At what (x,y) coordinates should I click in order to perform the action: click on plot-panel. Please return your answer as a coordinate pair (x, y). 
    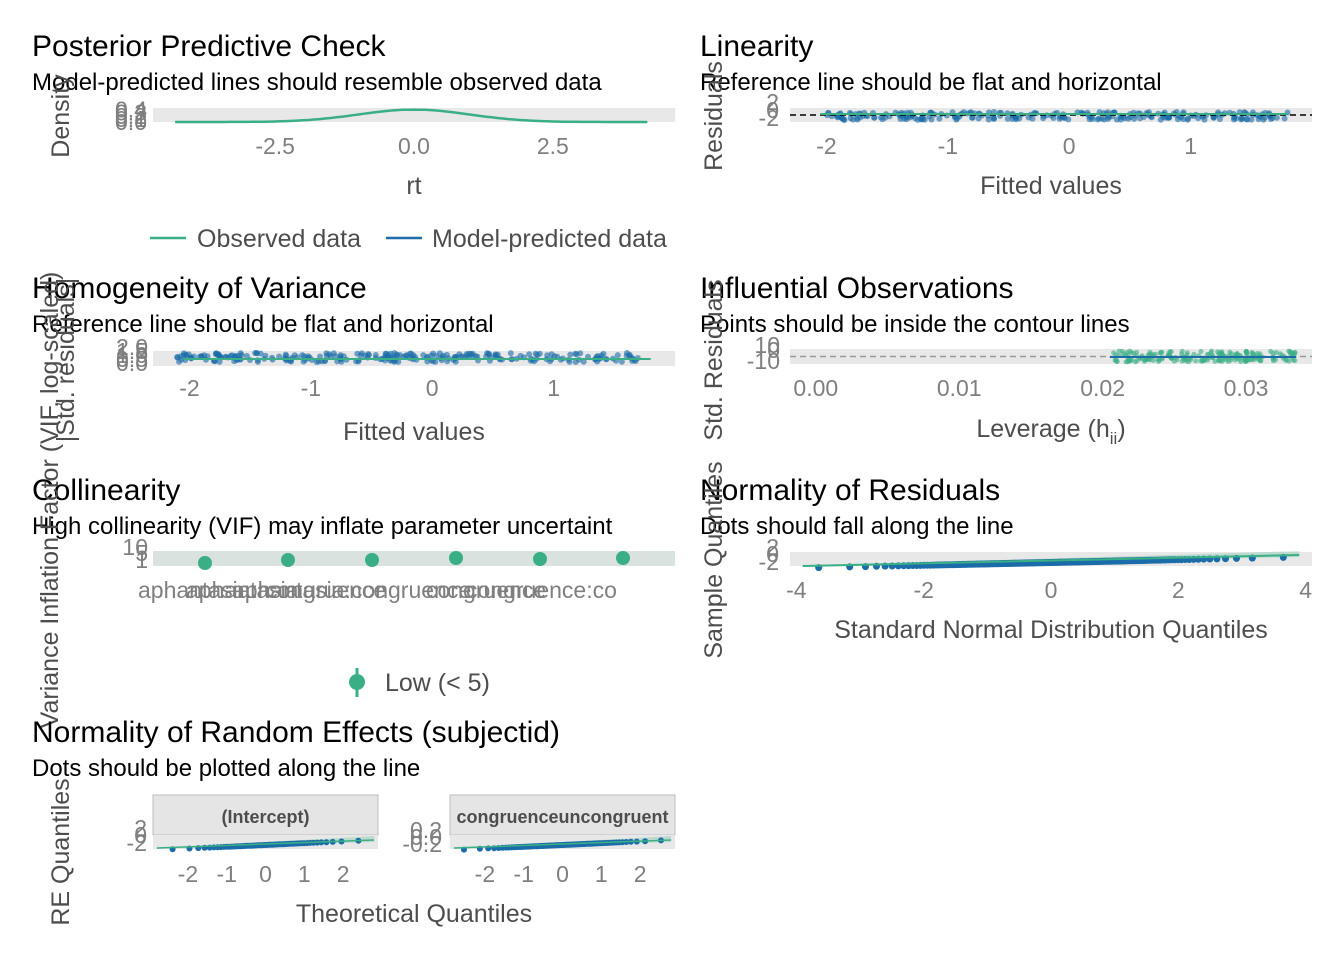
    Looking at the image, I should click on (414, 115).